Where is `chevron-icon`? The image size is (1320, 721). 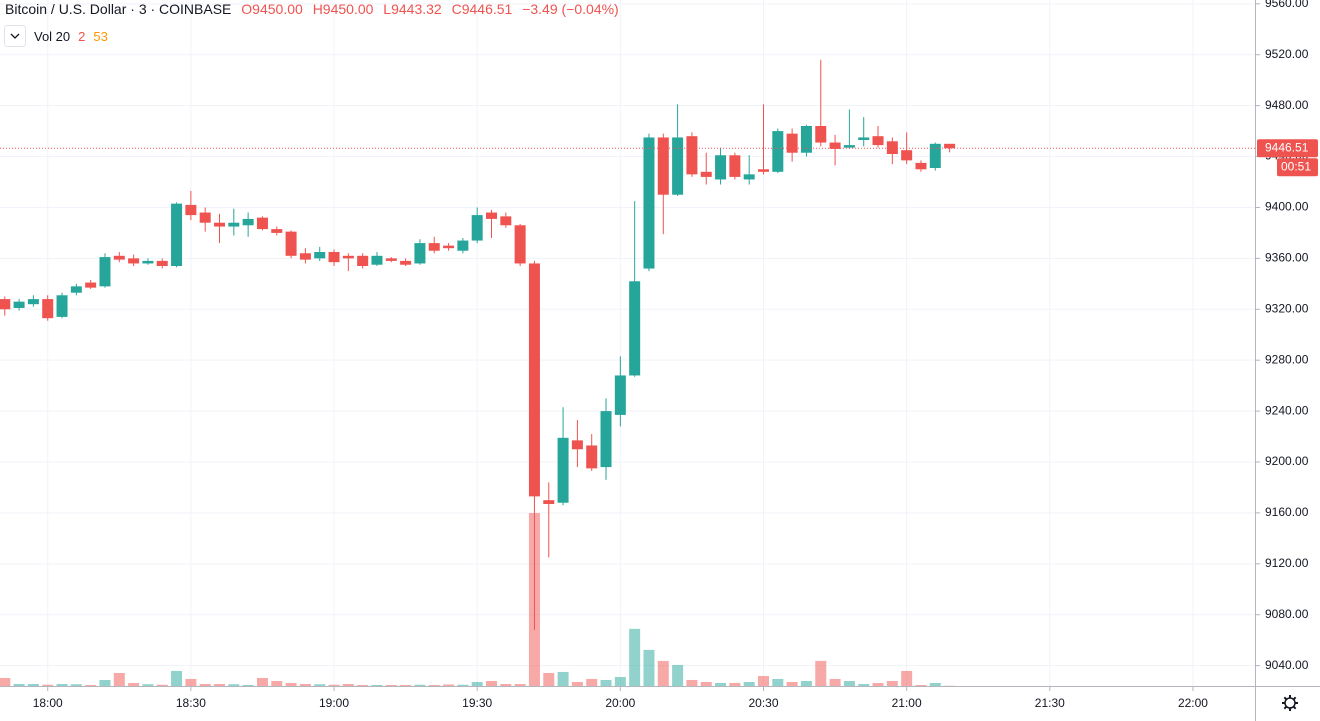 chevron-icon is located at coordinates (15, 36).